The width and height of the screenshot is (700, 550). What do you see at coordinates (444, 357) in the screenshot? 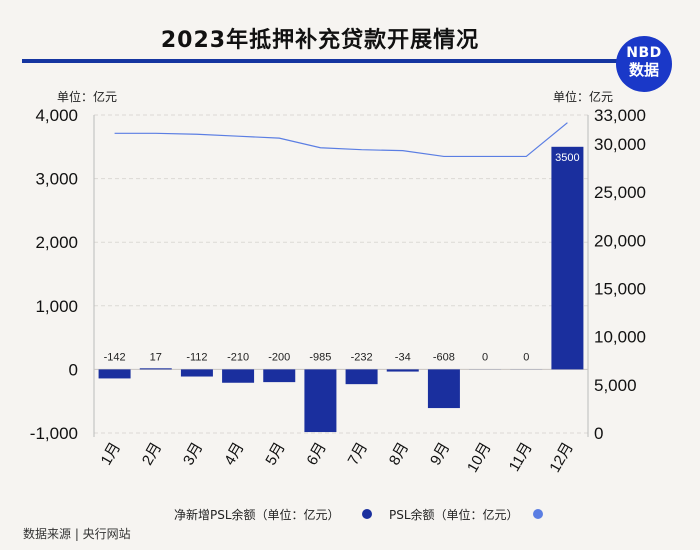
I see `bar-value-label: -608` at bounding box center [444, 357].